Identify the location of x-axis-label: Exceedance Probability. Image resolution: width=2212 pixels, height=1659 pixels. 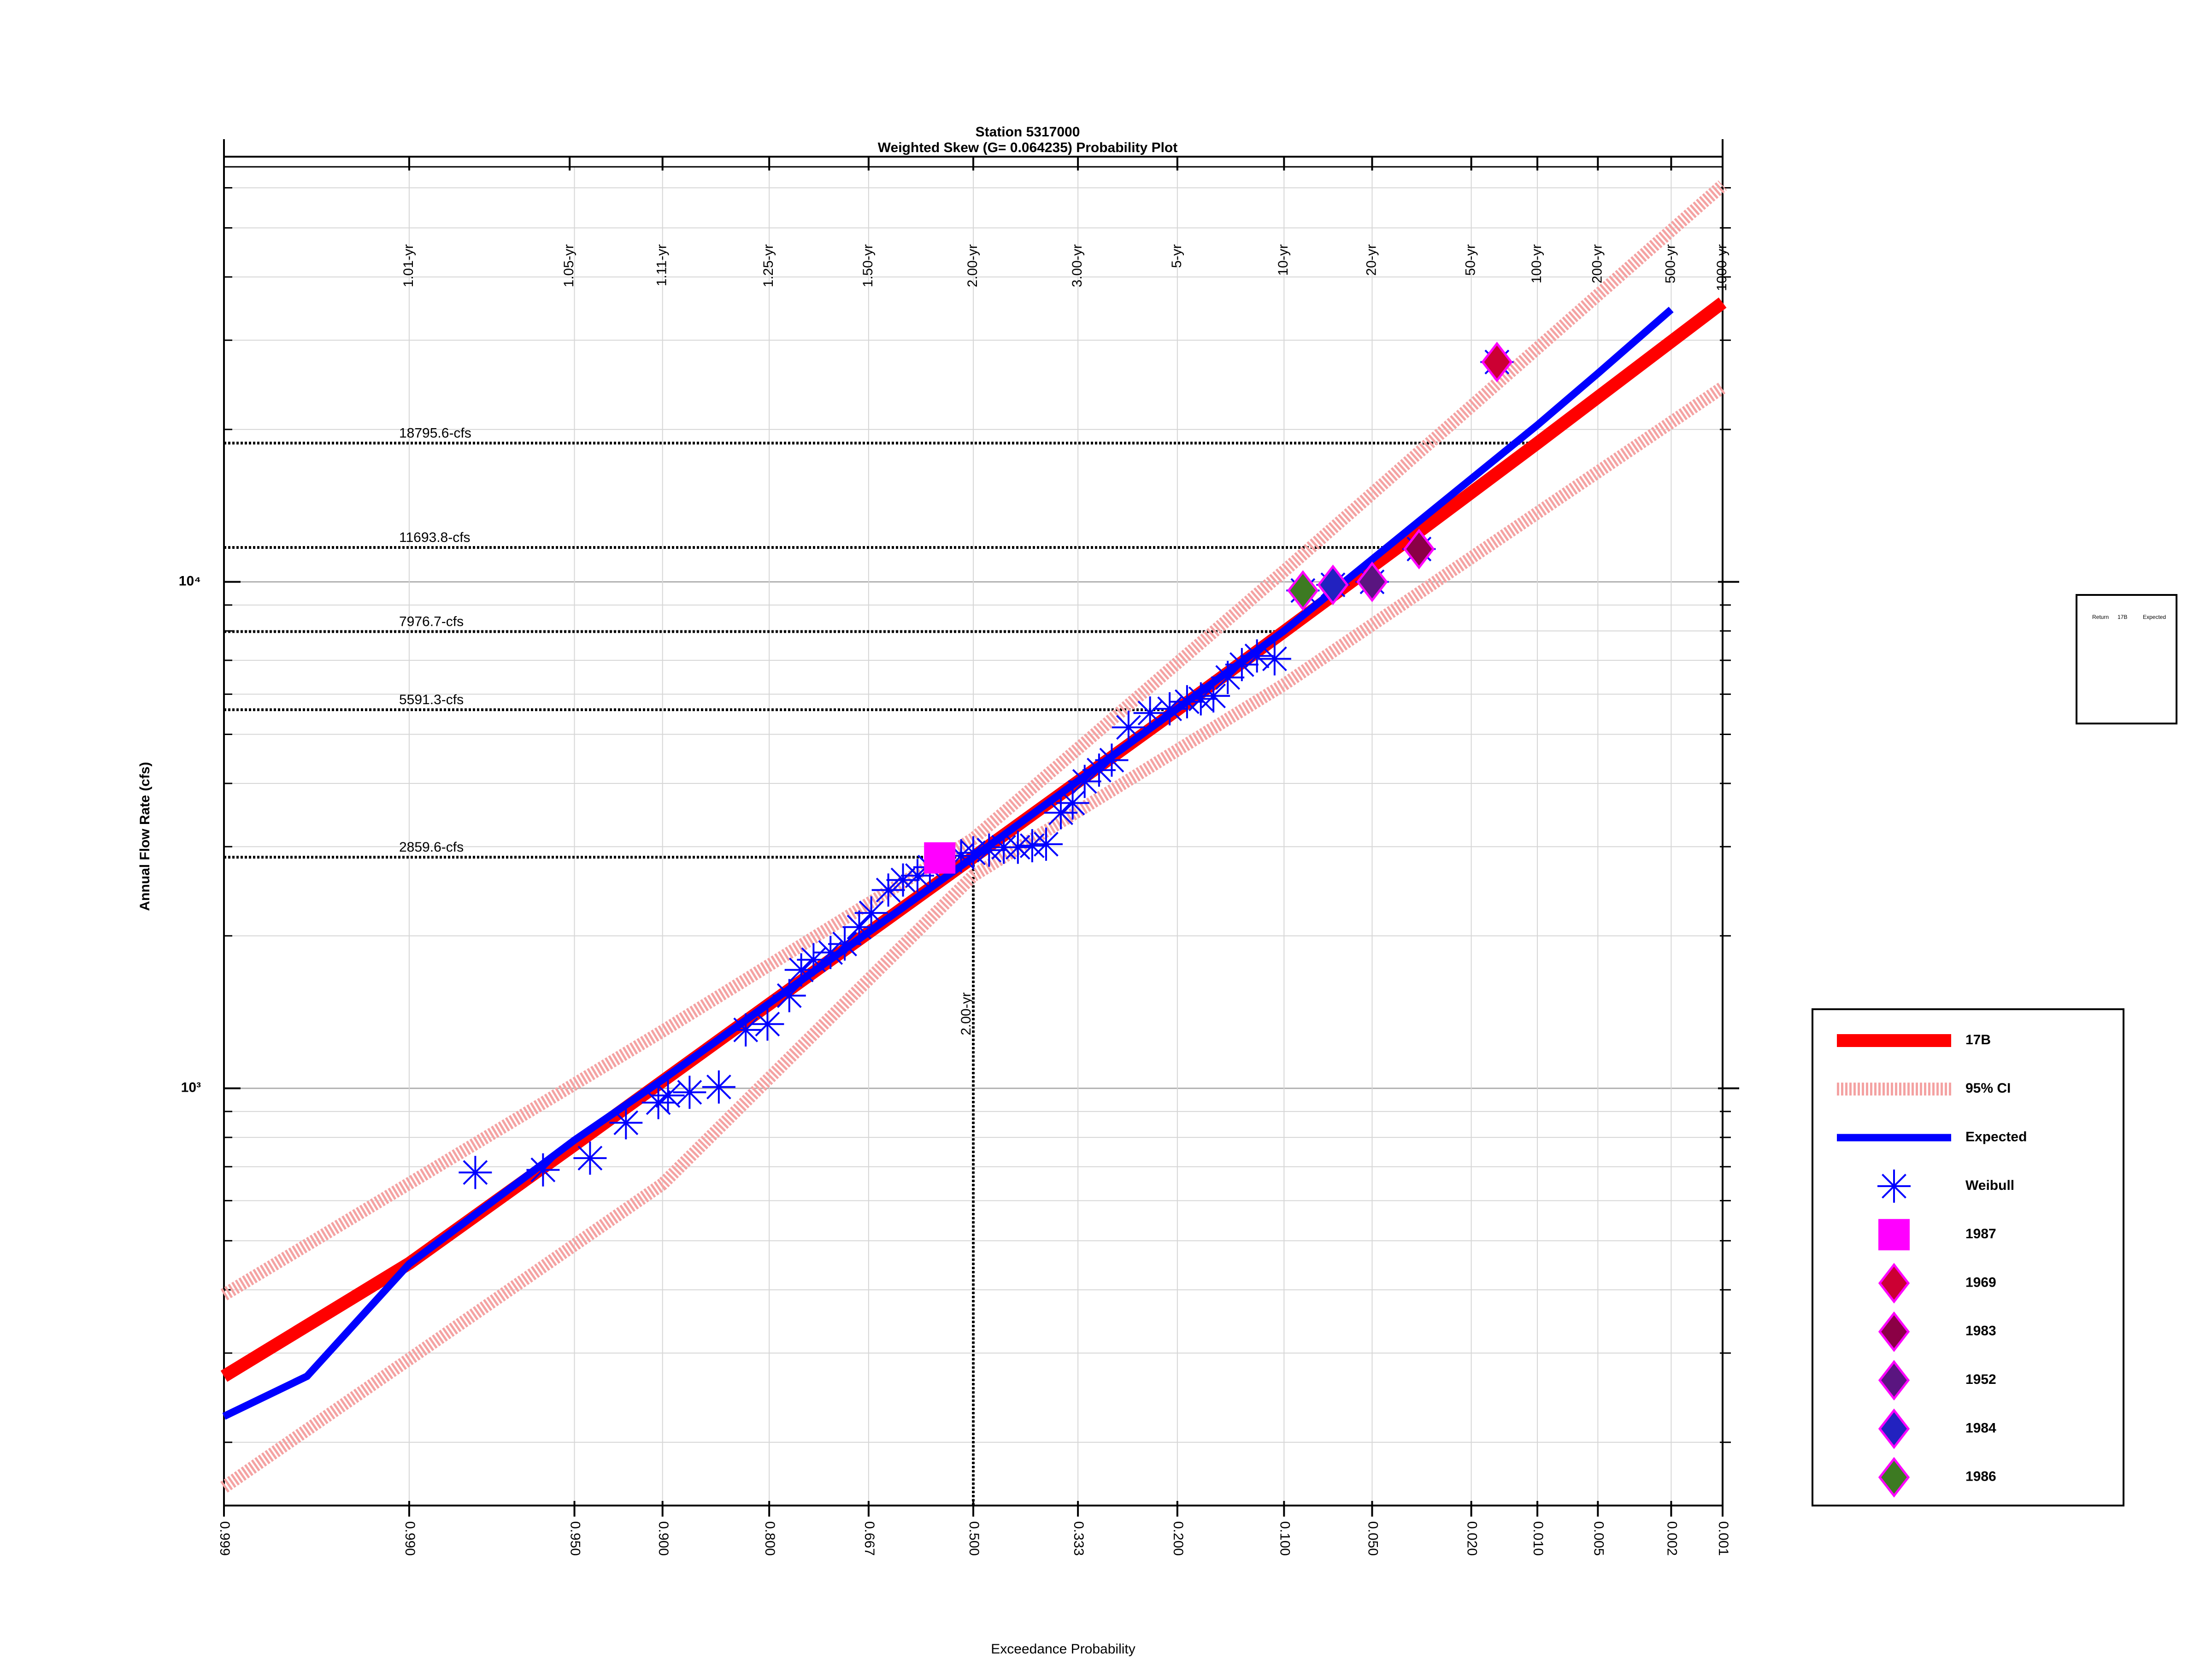
(1063, 1649).